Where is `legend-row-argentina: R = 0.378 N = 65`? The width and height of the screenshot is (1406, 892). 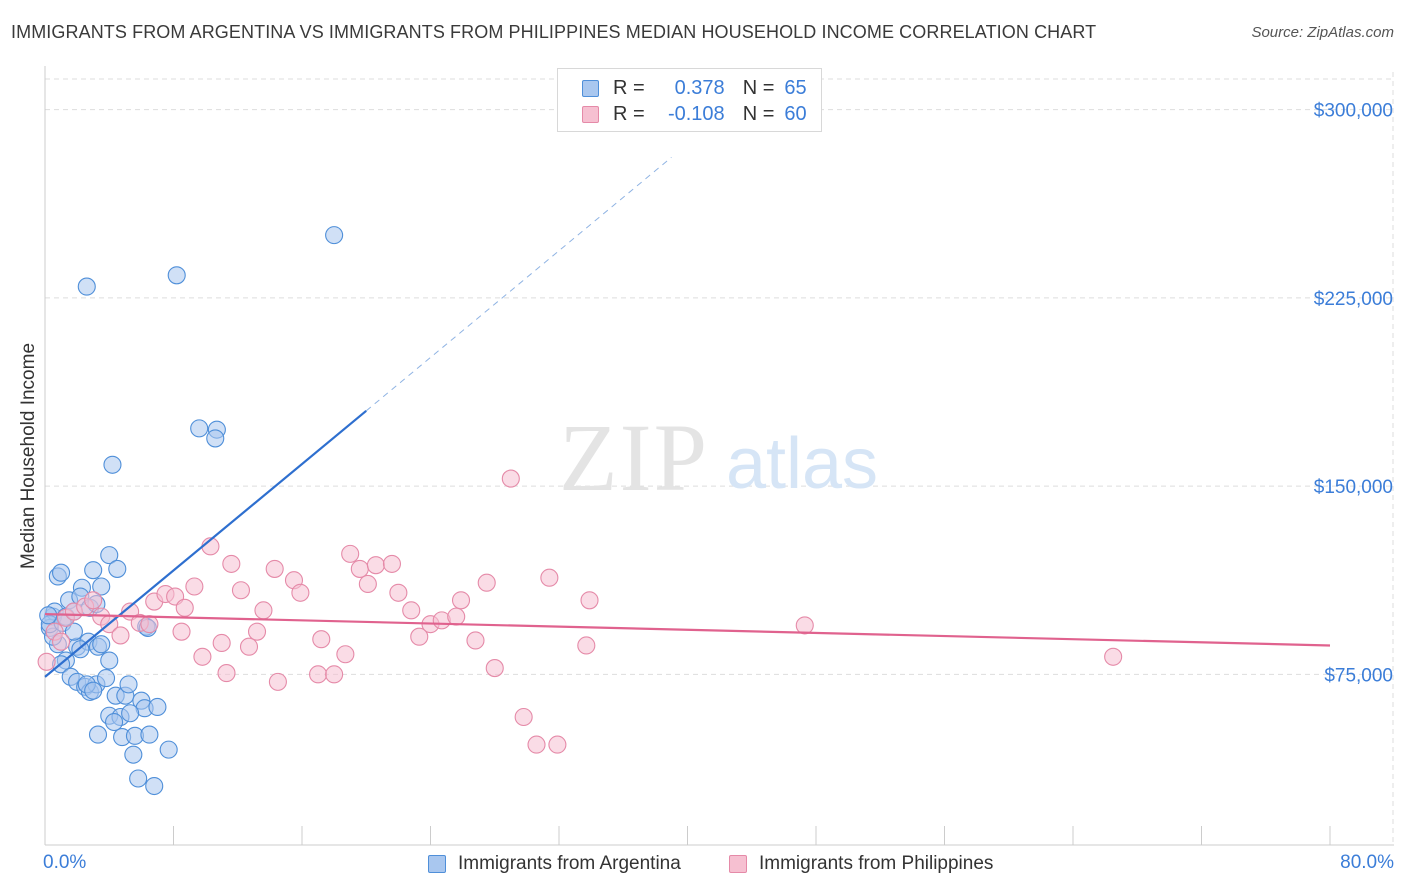
legend-row-argentina: R = 0.378 N = 65 is located at coordinates (694, 88).